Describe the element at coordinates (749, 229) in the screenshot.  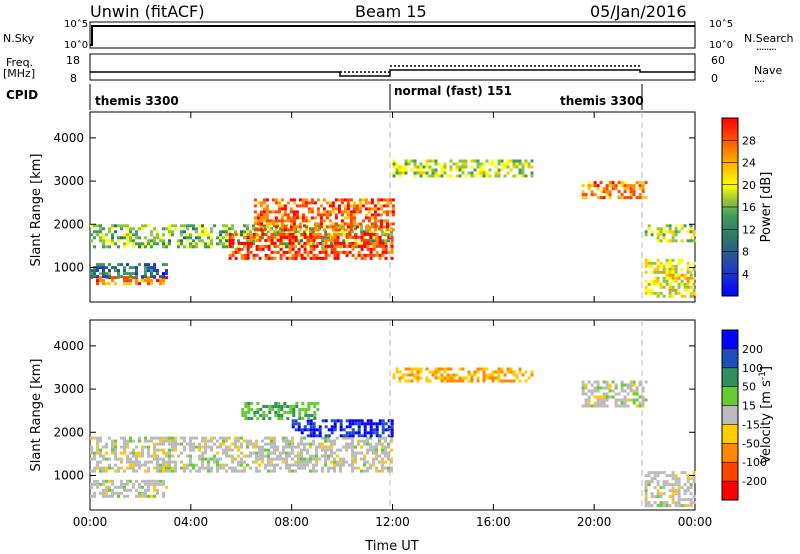
I see `power-colorbar-tick: 12` at that location.